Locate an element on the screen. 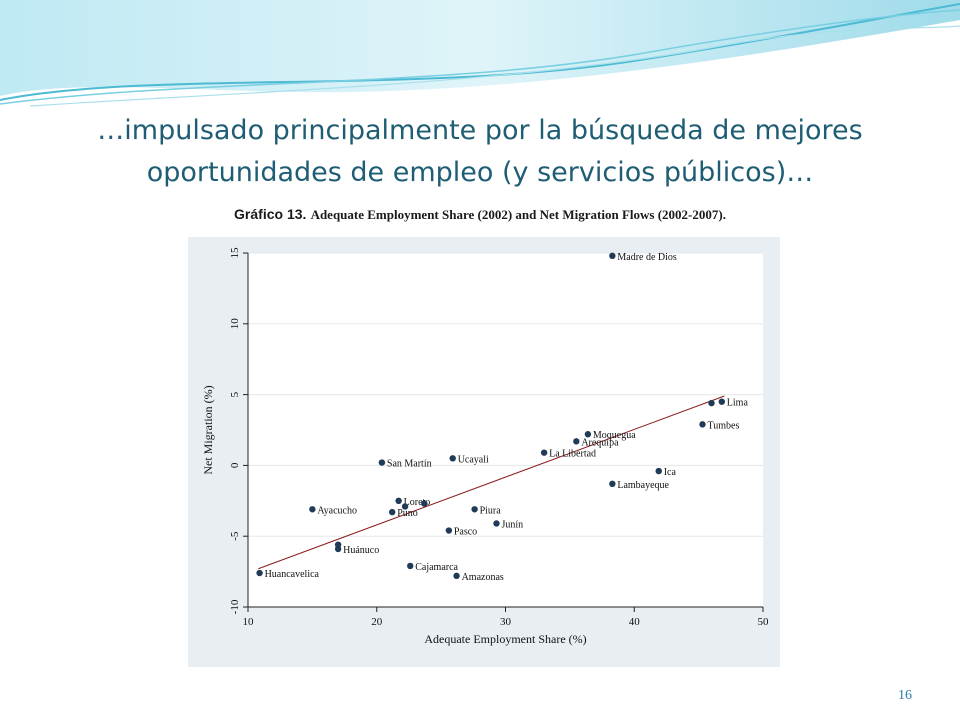 Image resolution: width=960 pixels, height=720 pixels. x-tick-label: 20 is located at coordinates (377, 622).